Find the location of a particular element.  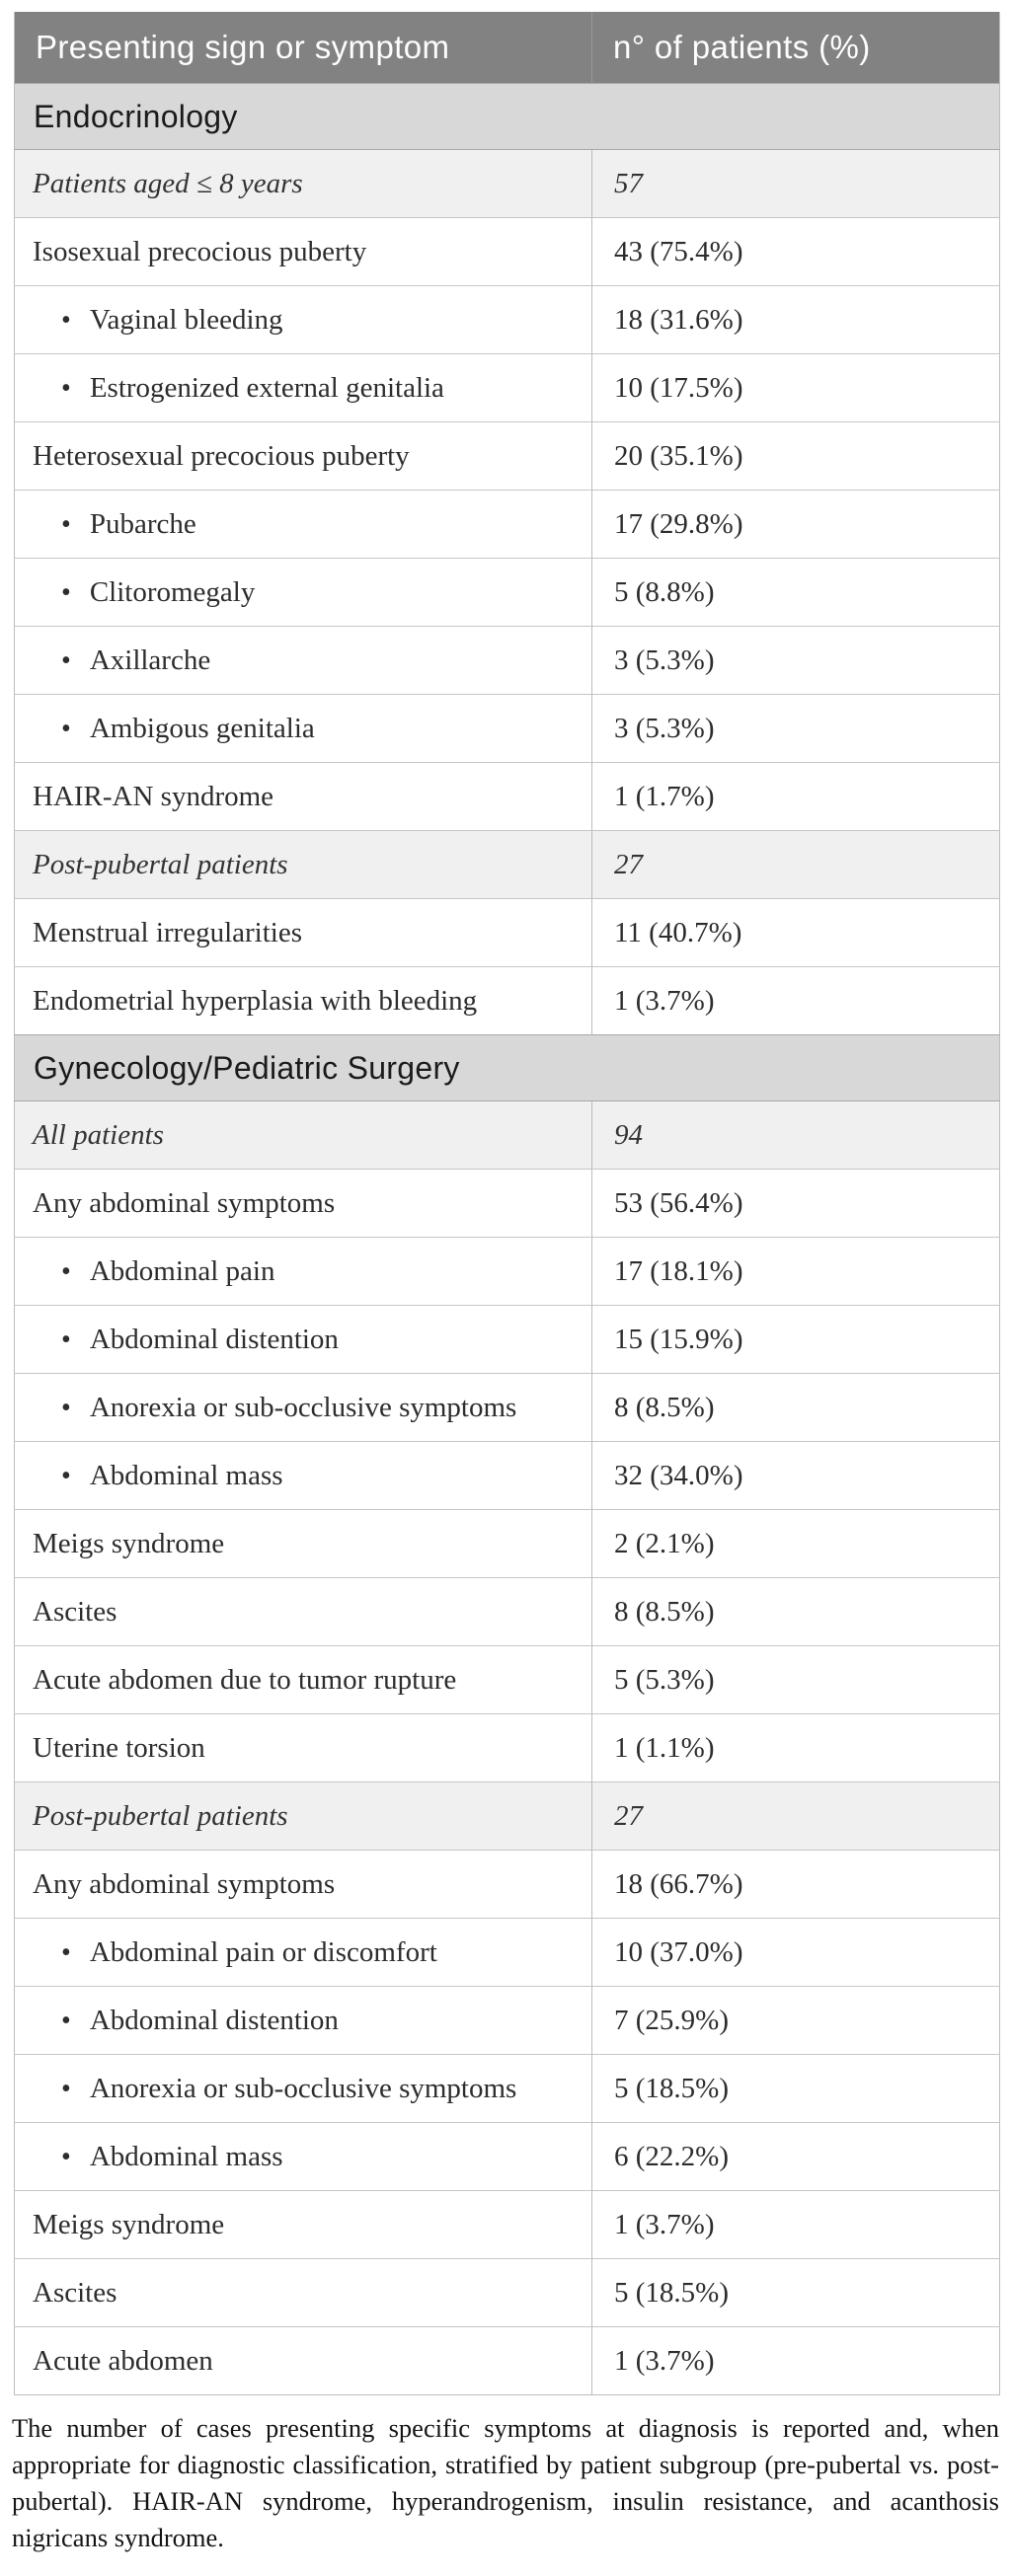

table-row: HAIR-AN syndrome 1 (1.7%) is located at coordinates (507, 796).